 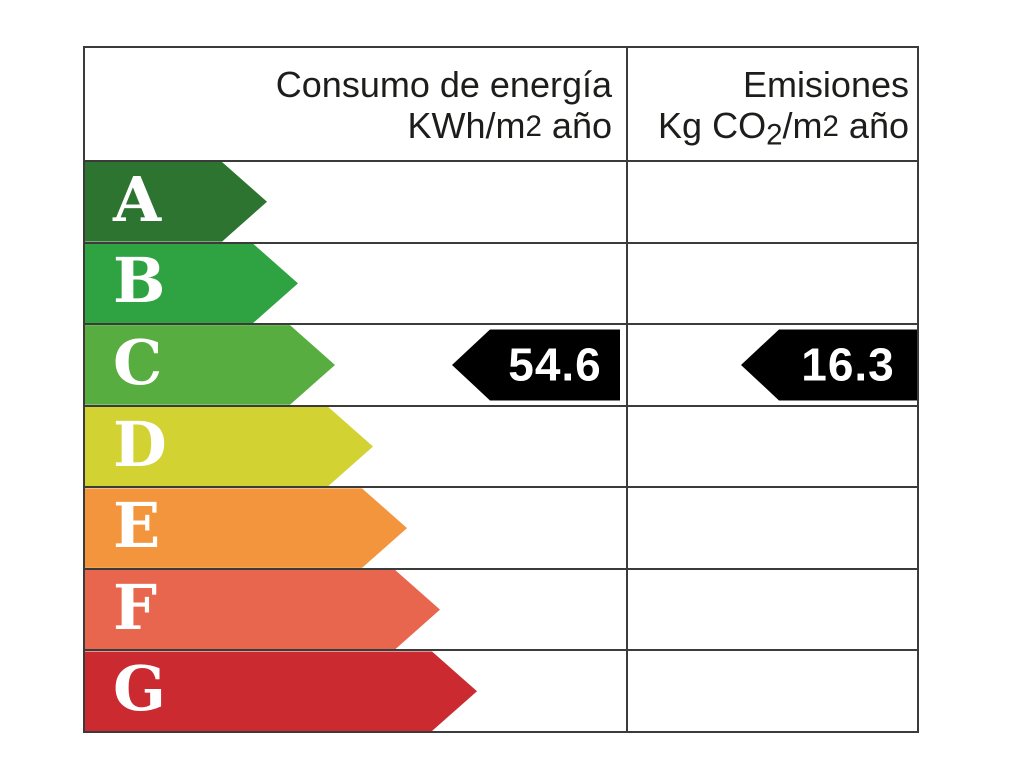 What do you see at coordinates (137, 526) in the screenshot?
I see `rating-letter: E` at bounding box center [137, 526].